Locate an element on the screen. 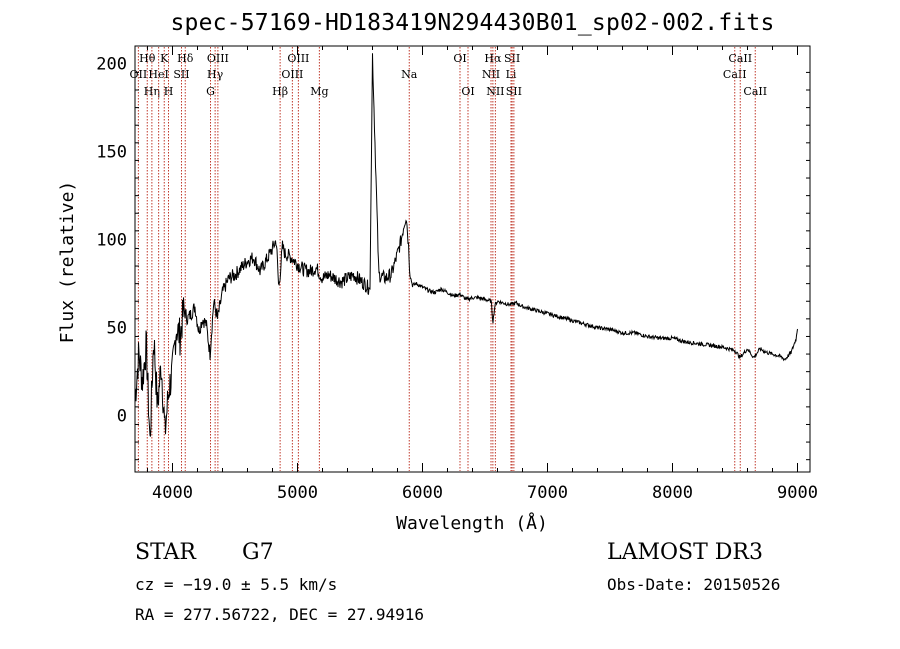 This screenshot has height=649, width=900. x-tick-label: 6000 is located at coordinates (422, 493).